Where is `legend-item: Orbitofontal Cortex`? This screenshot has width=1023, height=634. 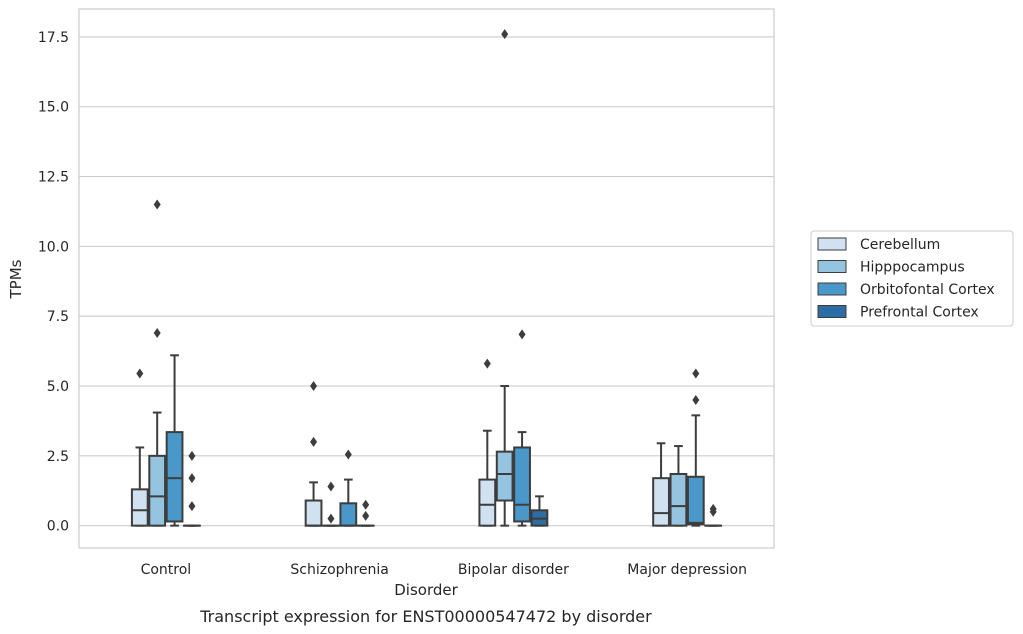 legend-item: Orbitofontal Cortex is located at coordinates (906, 290).